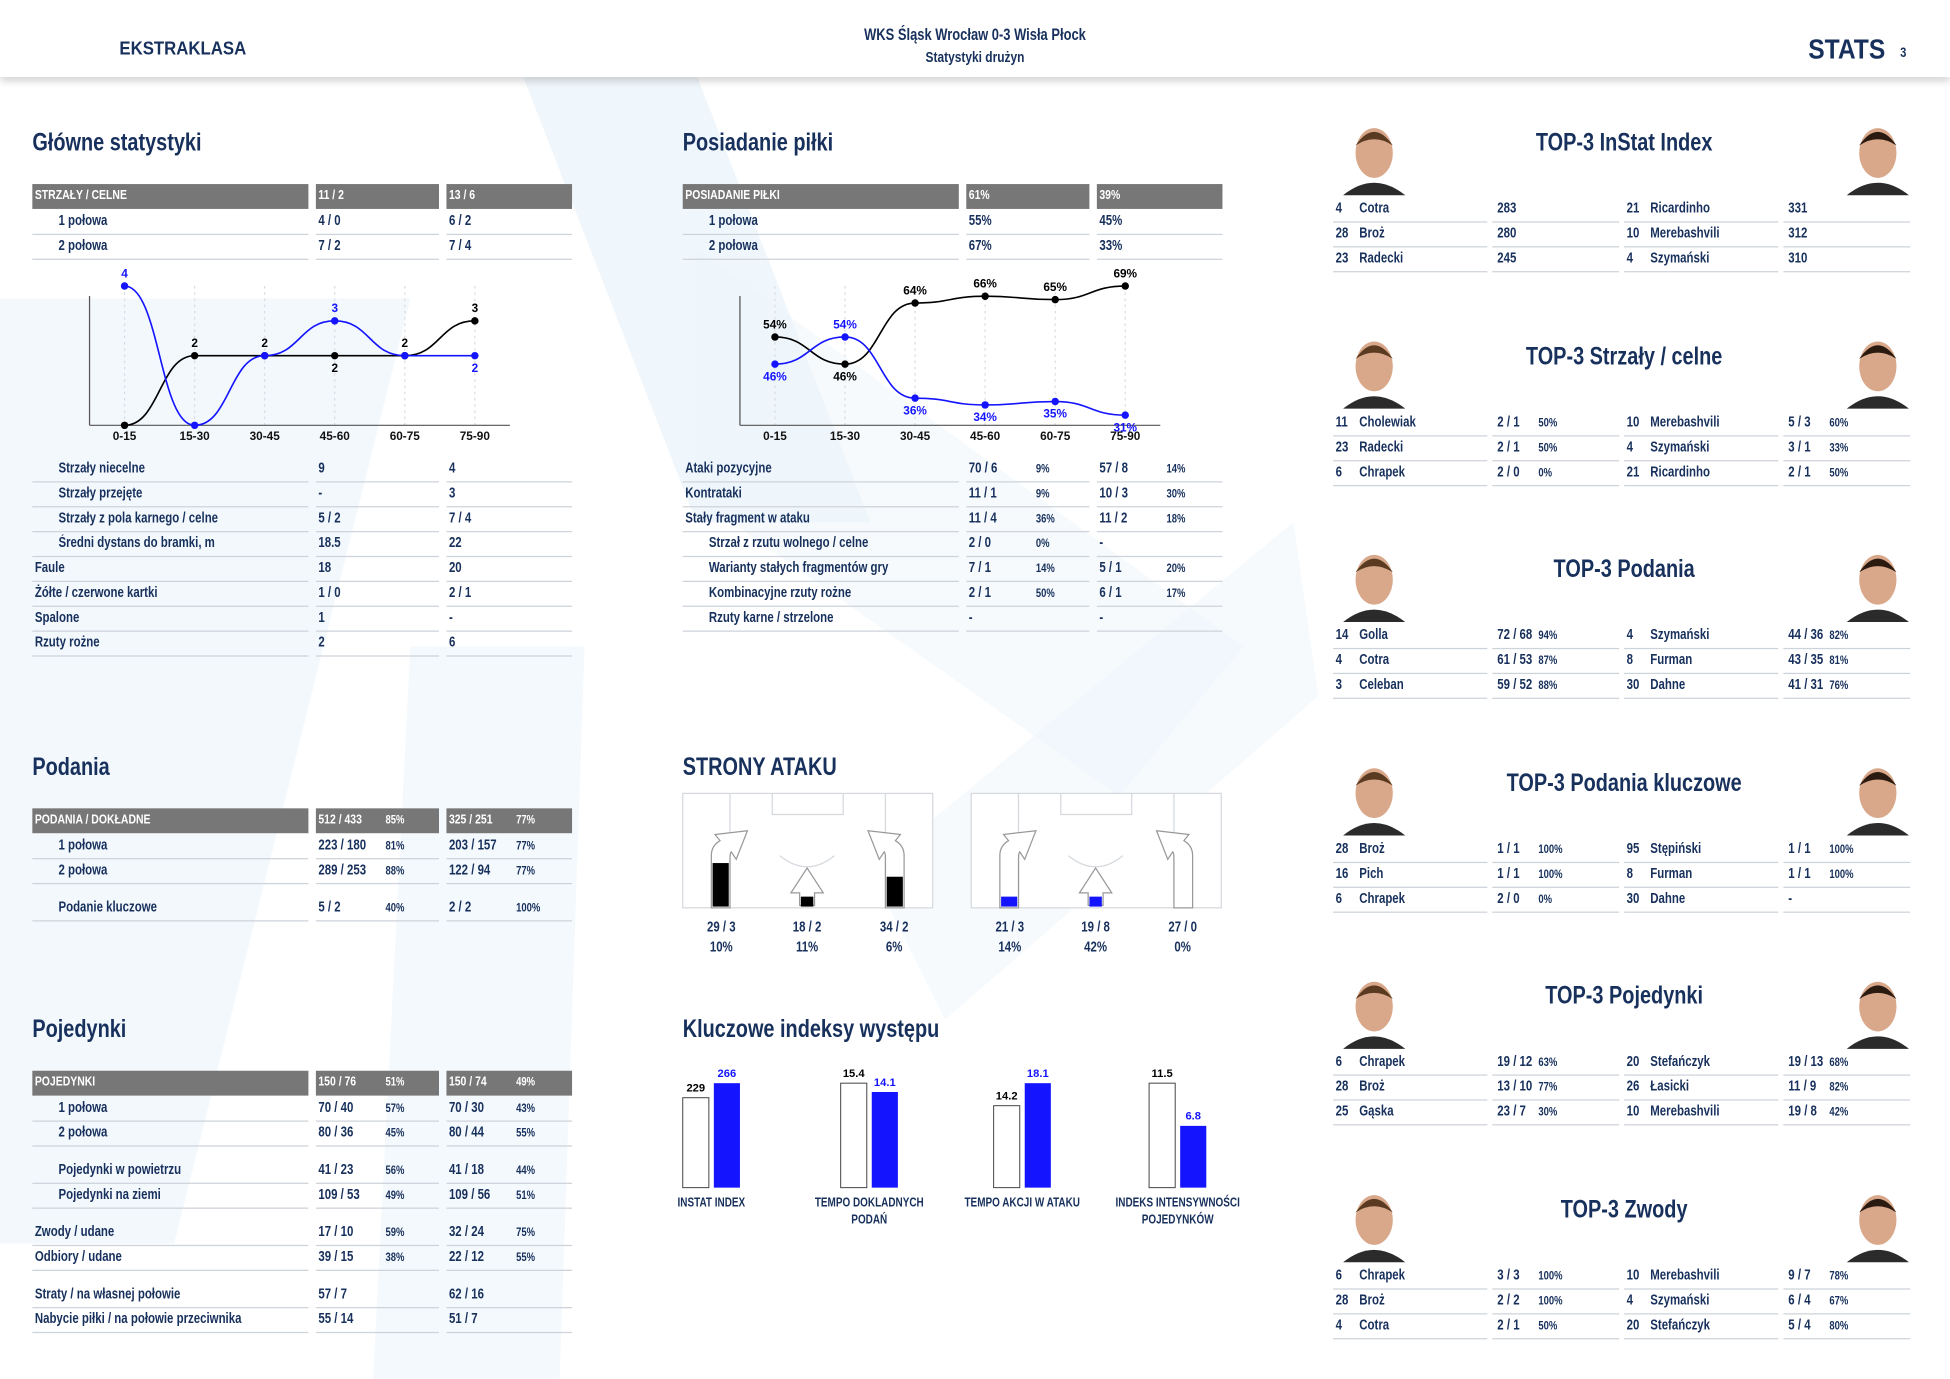 This screenshot has width=1950, height=1379. I want to click on player-pct: 0%, so click(1545, 472).